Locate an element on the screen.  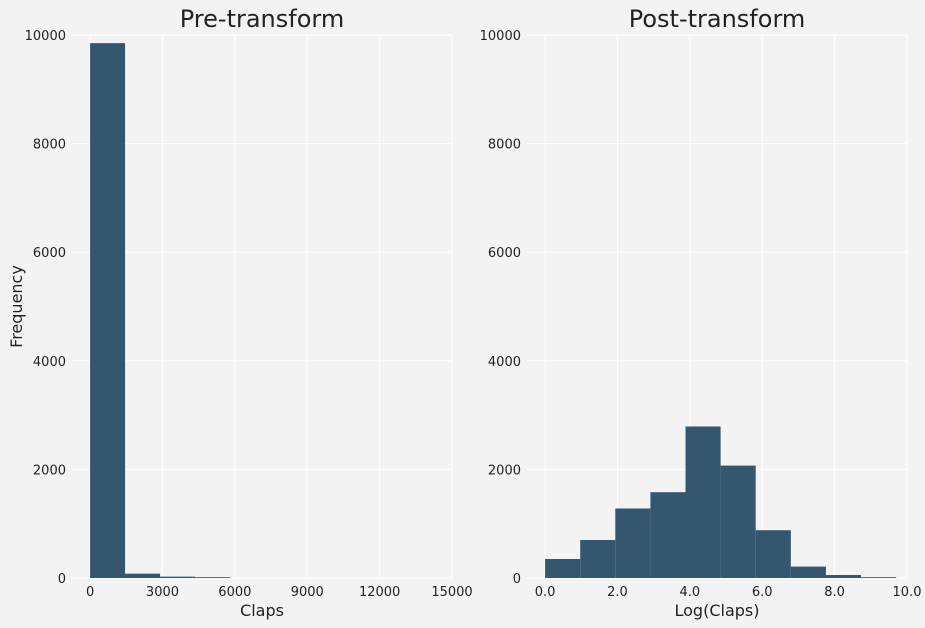
pre-y-tick-label: 8000 is located at coordinates (49, 145).